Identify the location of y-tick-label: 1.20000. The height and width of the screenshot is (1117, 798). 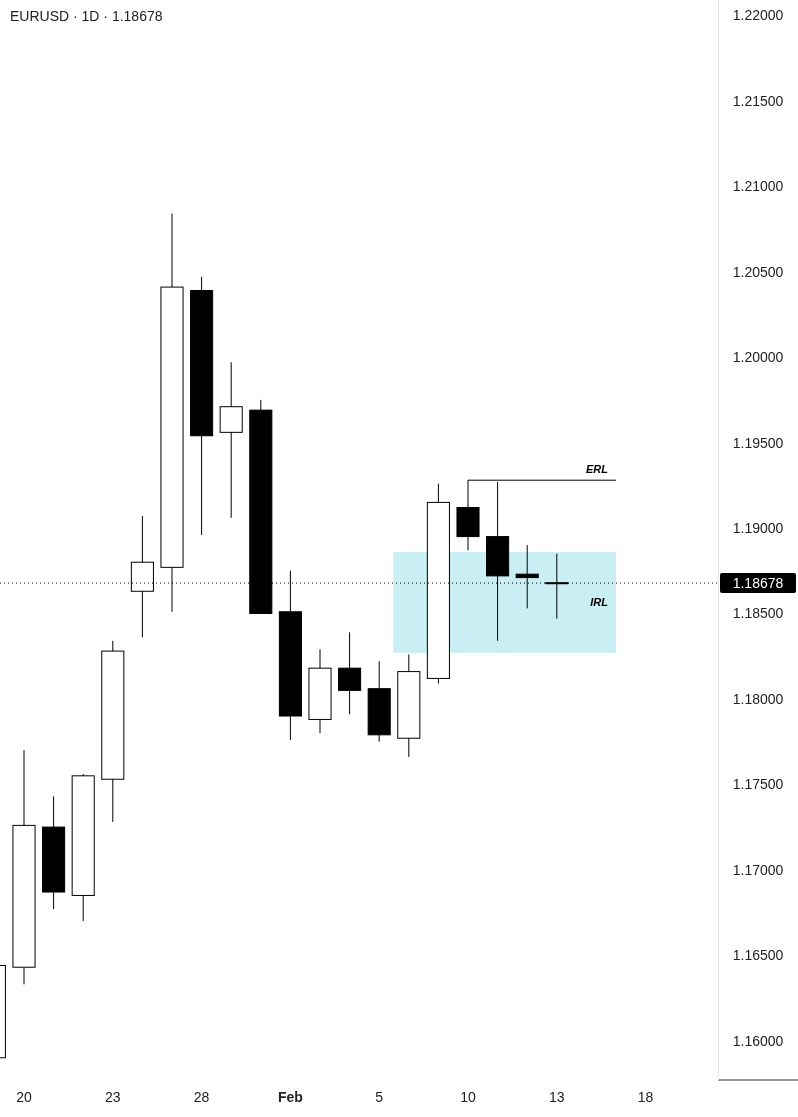
(758, 357).